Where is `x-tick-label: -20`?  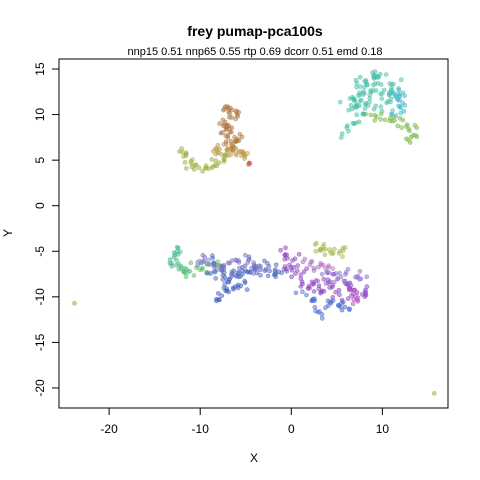
x-tick-label: -20 is located at coordinates (109, 429).